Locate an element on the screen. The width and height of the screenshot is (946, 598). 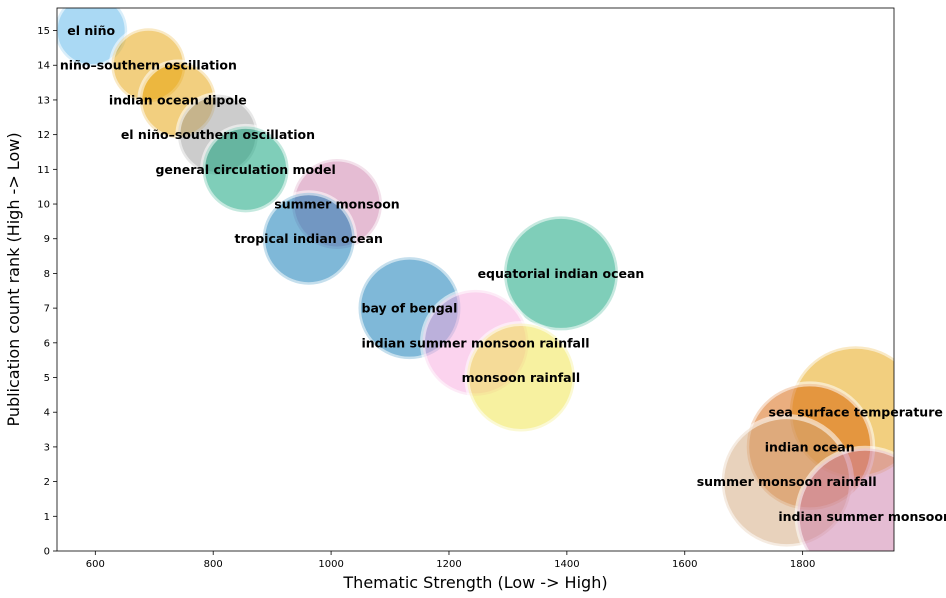
bubble-label: summer monsoon rainfall is located at coordinates (787, 481).